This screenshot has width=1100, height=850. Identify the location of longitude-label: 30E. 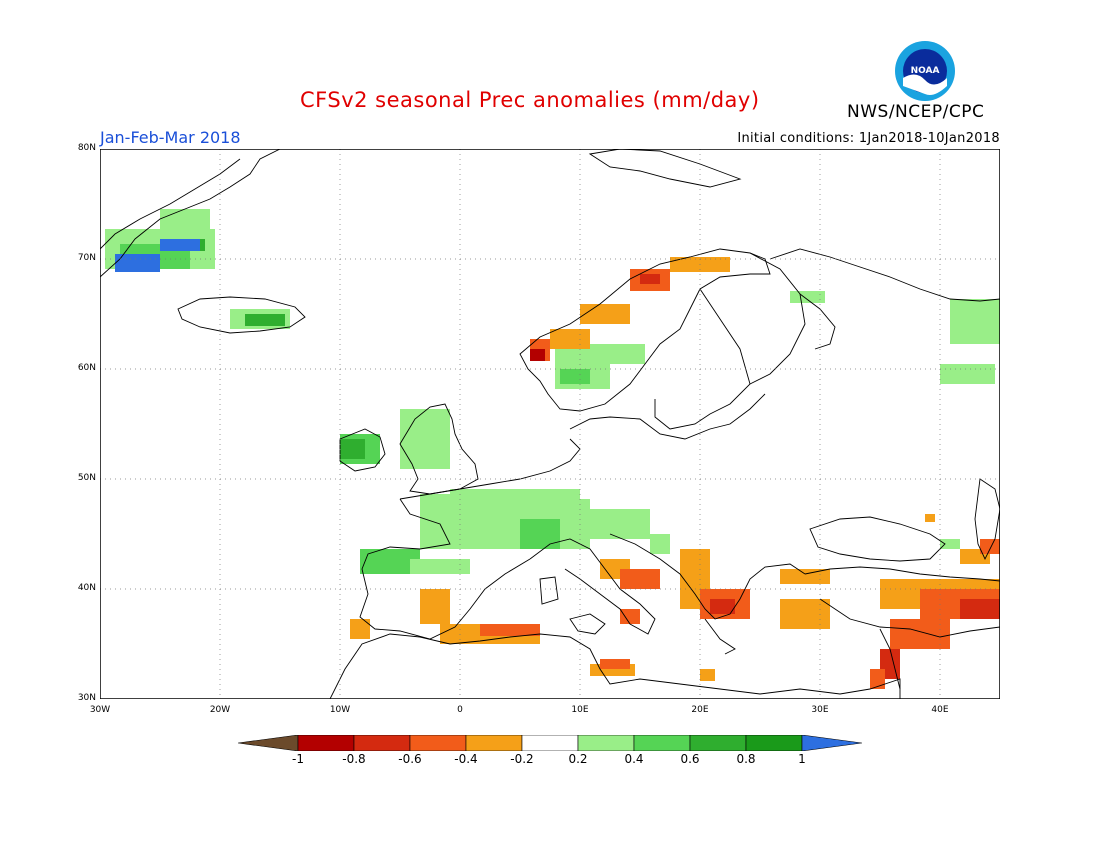
(820, 710).